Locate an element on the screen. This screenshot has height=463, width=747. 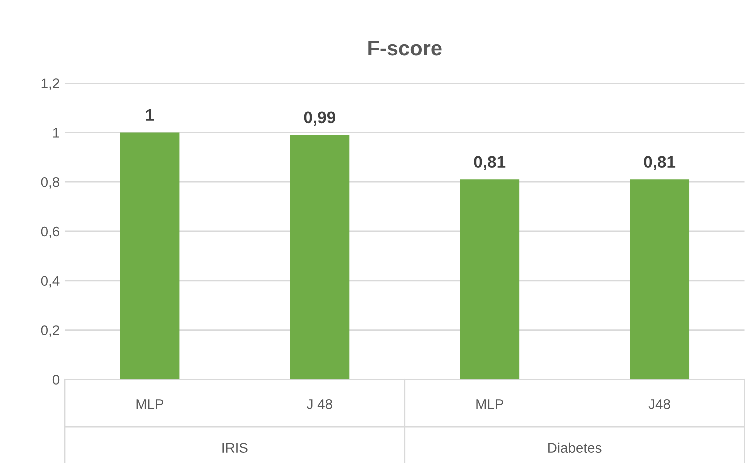
y-tick-label: 0,4 is located at coordinates (50, 282).